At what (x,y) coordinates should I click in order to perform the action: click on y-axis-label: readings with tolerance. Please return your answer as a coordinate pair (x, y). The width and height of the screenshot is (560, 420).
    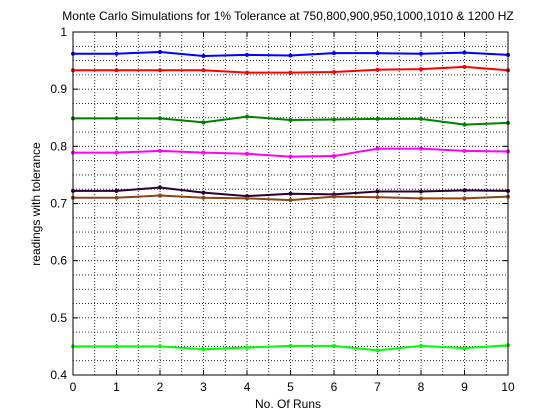
    Looking at the image, I should click on (36, 204).